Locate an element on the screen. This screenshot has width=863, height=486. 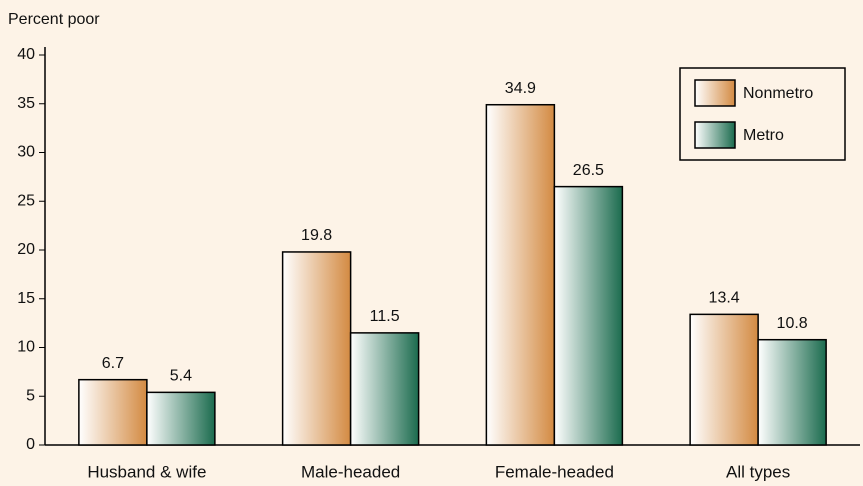
x-tick-label: Husband & wife is located at coordinates (146, 471).